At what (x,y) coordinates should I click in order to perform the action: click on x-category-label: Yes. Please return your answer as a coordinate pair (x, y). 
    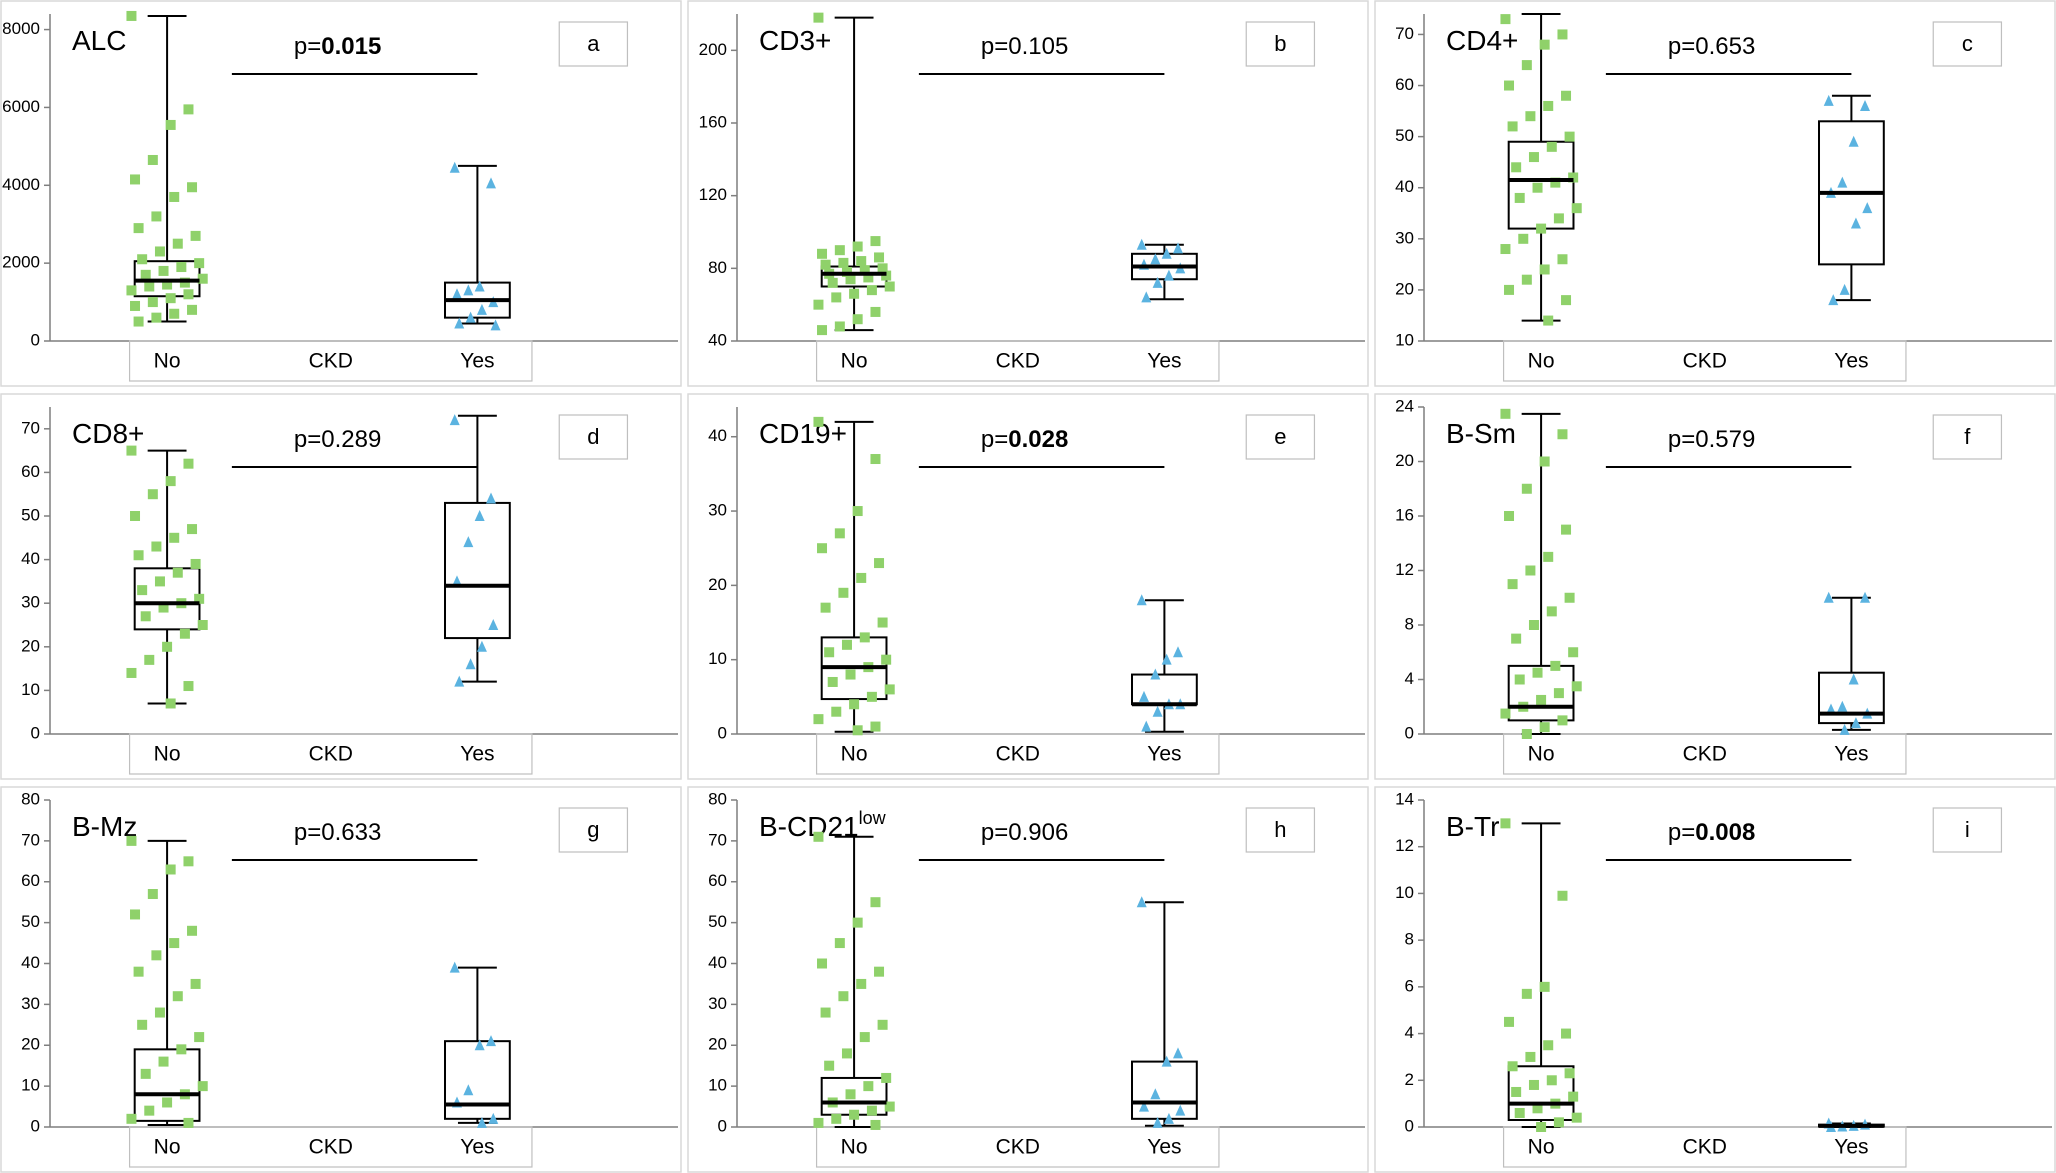
    Looking at the image, I should click on (1851, 1147).